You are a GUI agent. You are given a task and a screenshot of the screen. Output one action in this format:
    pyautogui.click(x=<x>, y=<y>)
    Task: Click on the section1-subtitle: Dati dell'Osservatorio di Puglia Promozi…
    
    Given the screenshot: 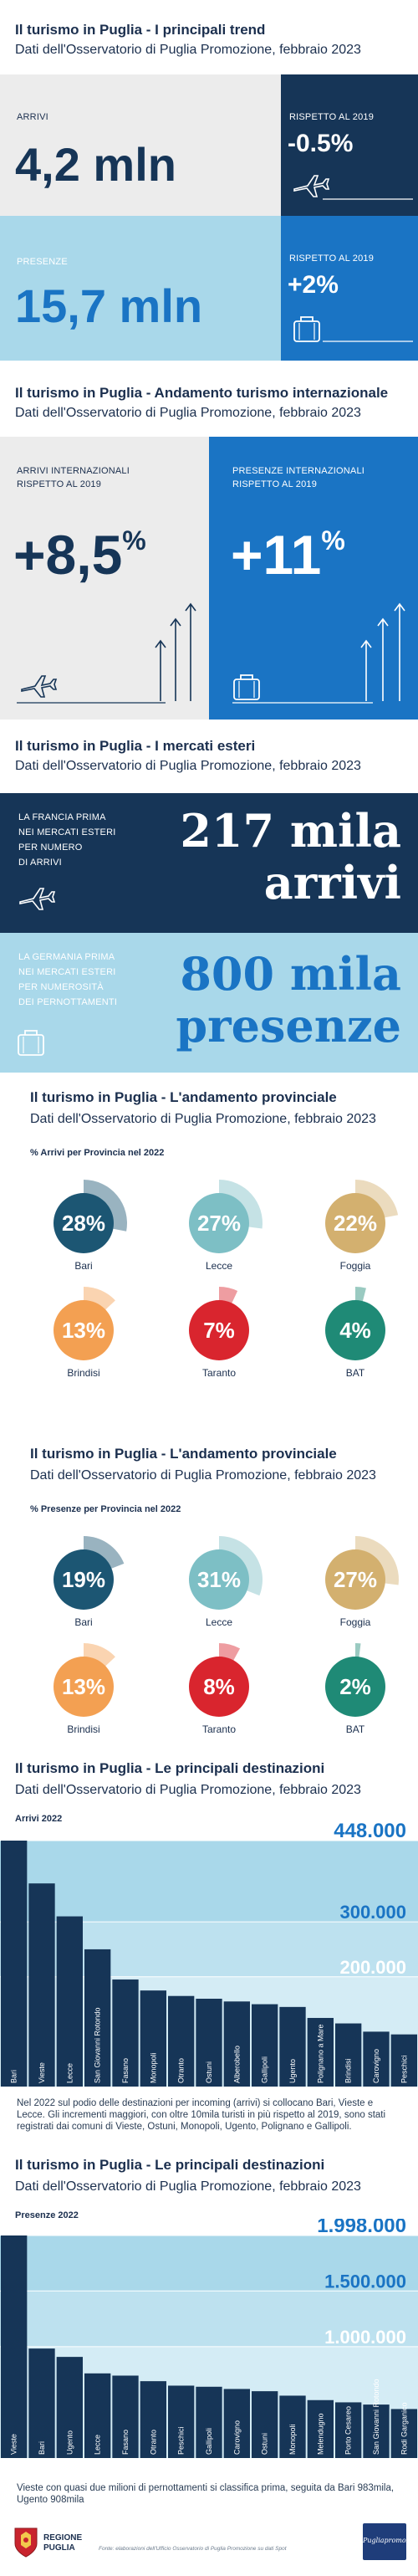 What is the action you would take?
    pyautogui.click(x=188, y=50)
    